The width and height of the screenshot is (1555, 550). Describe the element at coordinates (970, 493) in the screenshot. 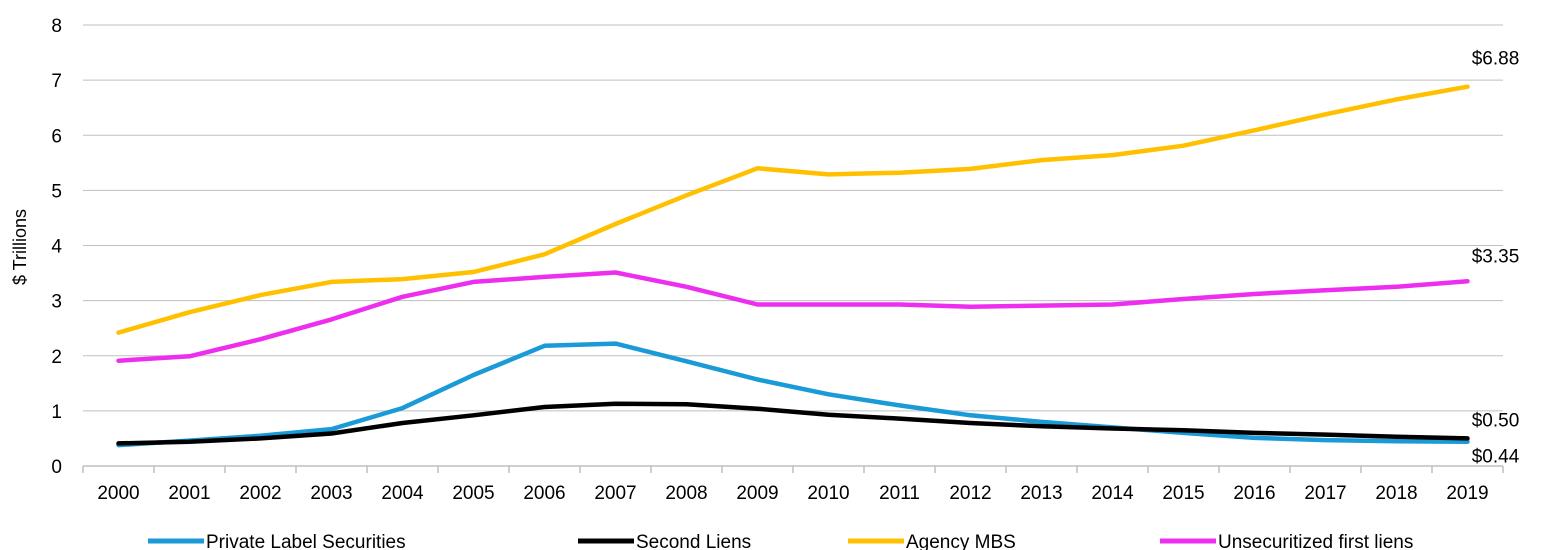

I see `x-tick-label: 2012` at that location.